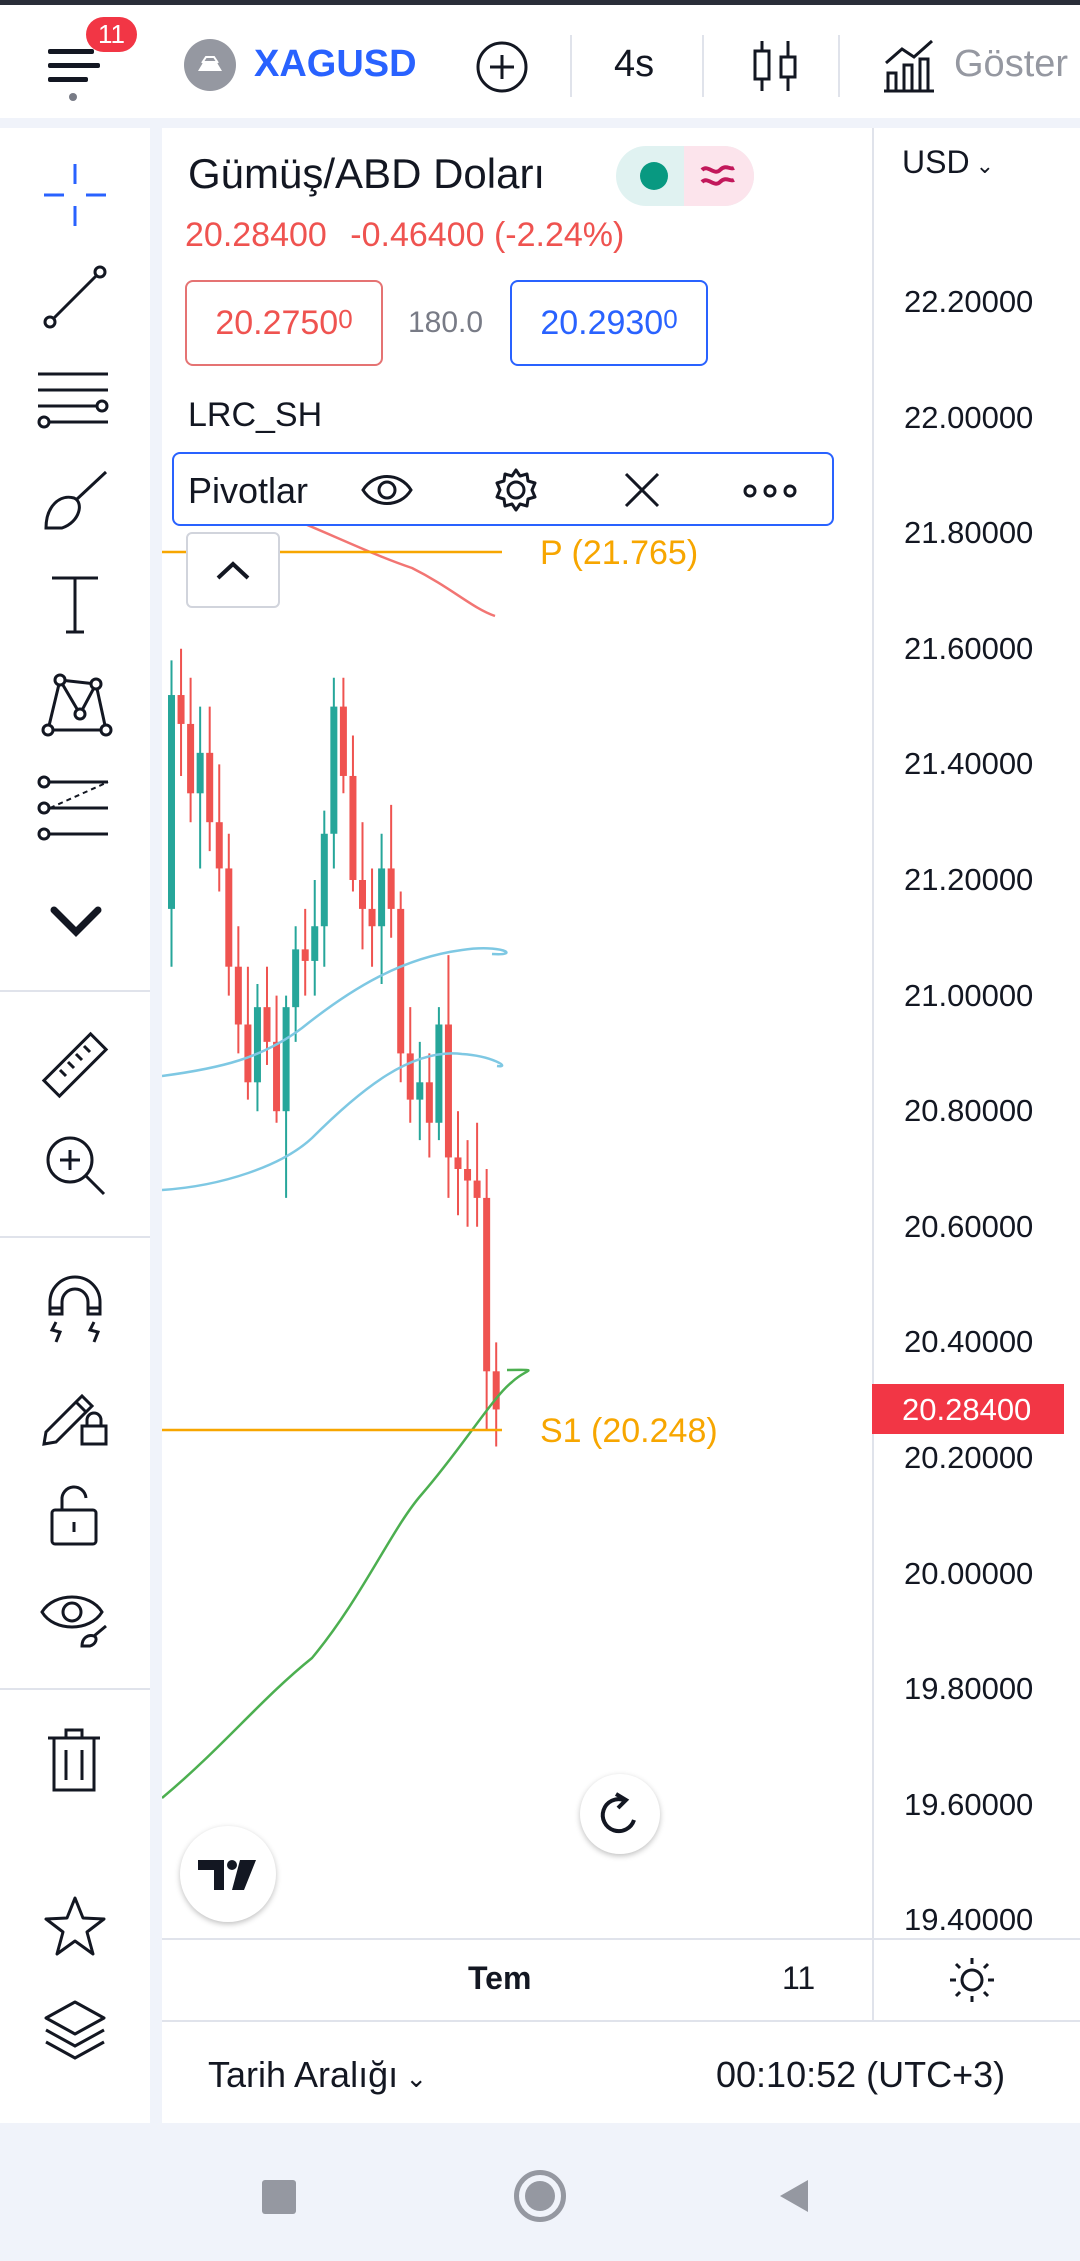  I want to click on price-axis-label: 20.40000, so click(969, 1342).